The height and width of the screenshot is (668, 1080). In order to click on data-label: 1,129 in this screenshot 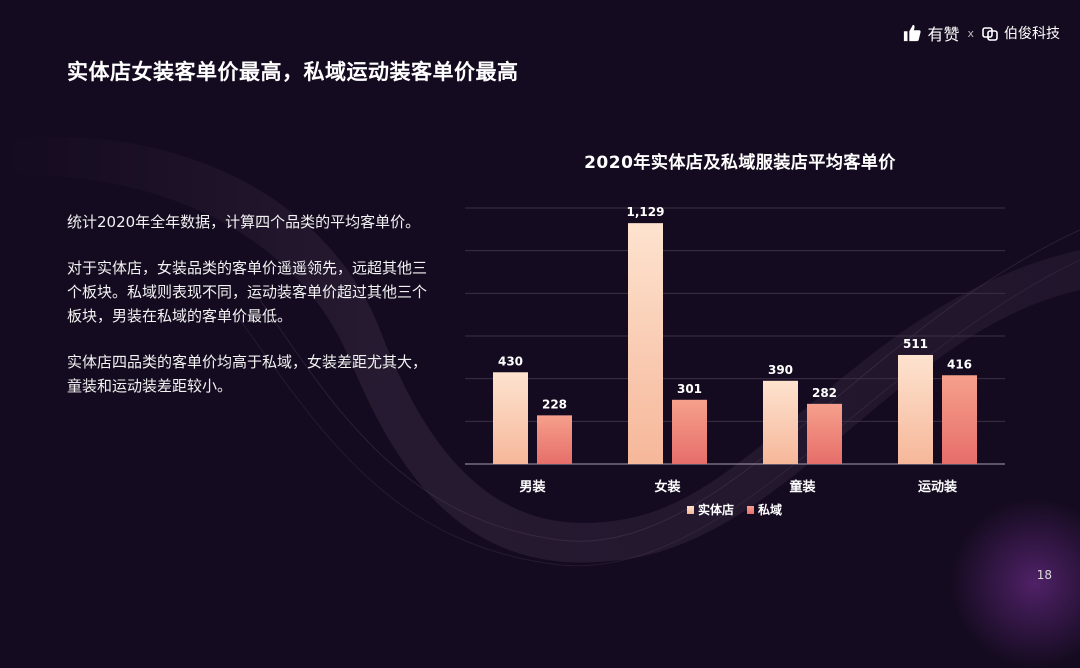, I will do `click(646, 212)`.